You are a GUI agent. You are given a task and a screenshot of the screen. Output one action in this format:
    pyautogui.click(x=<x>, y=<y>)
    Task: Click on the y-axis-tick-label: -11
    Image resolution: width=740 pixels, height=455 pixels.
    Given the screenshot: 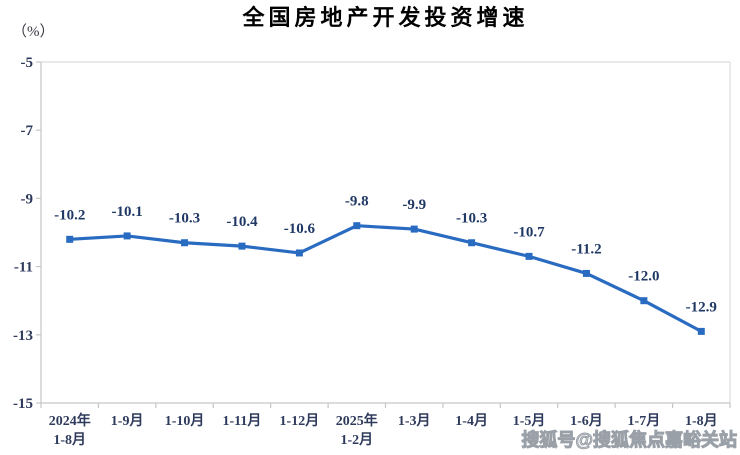 What is the action you would take?
    pyautogui.click(x=23, y=268)
    